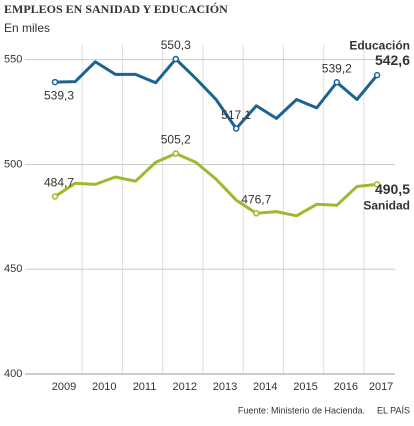 The height and width of the screenshot is (426, 414). I want to click on y-tick-label: 450, so click(13, 269).